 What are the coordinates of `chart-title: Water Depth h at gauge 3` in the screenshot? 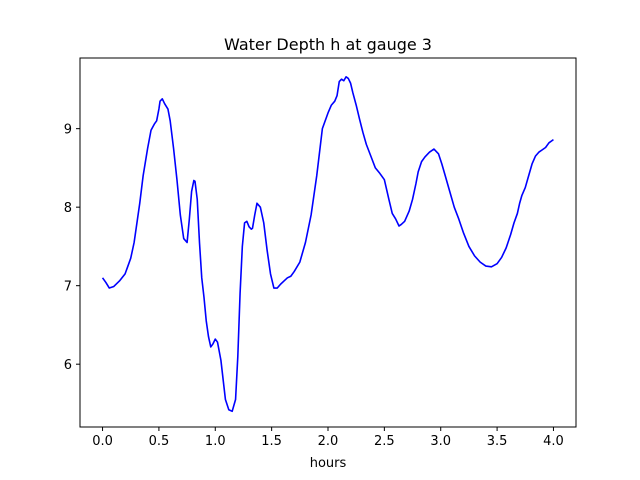 It's located at (328, 44).